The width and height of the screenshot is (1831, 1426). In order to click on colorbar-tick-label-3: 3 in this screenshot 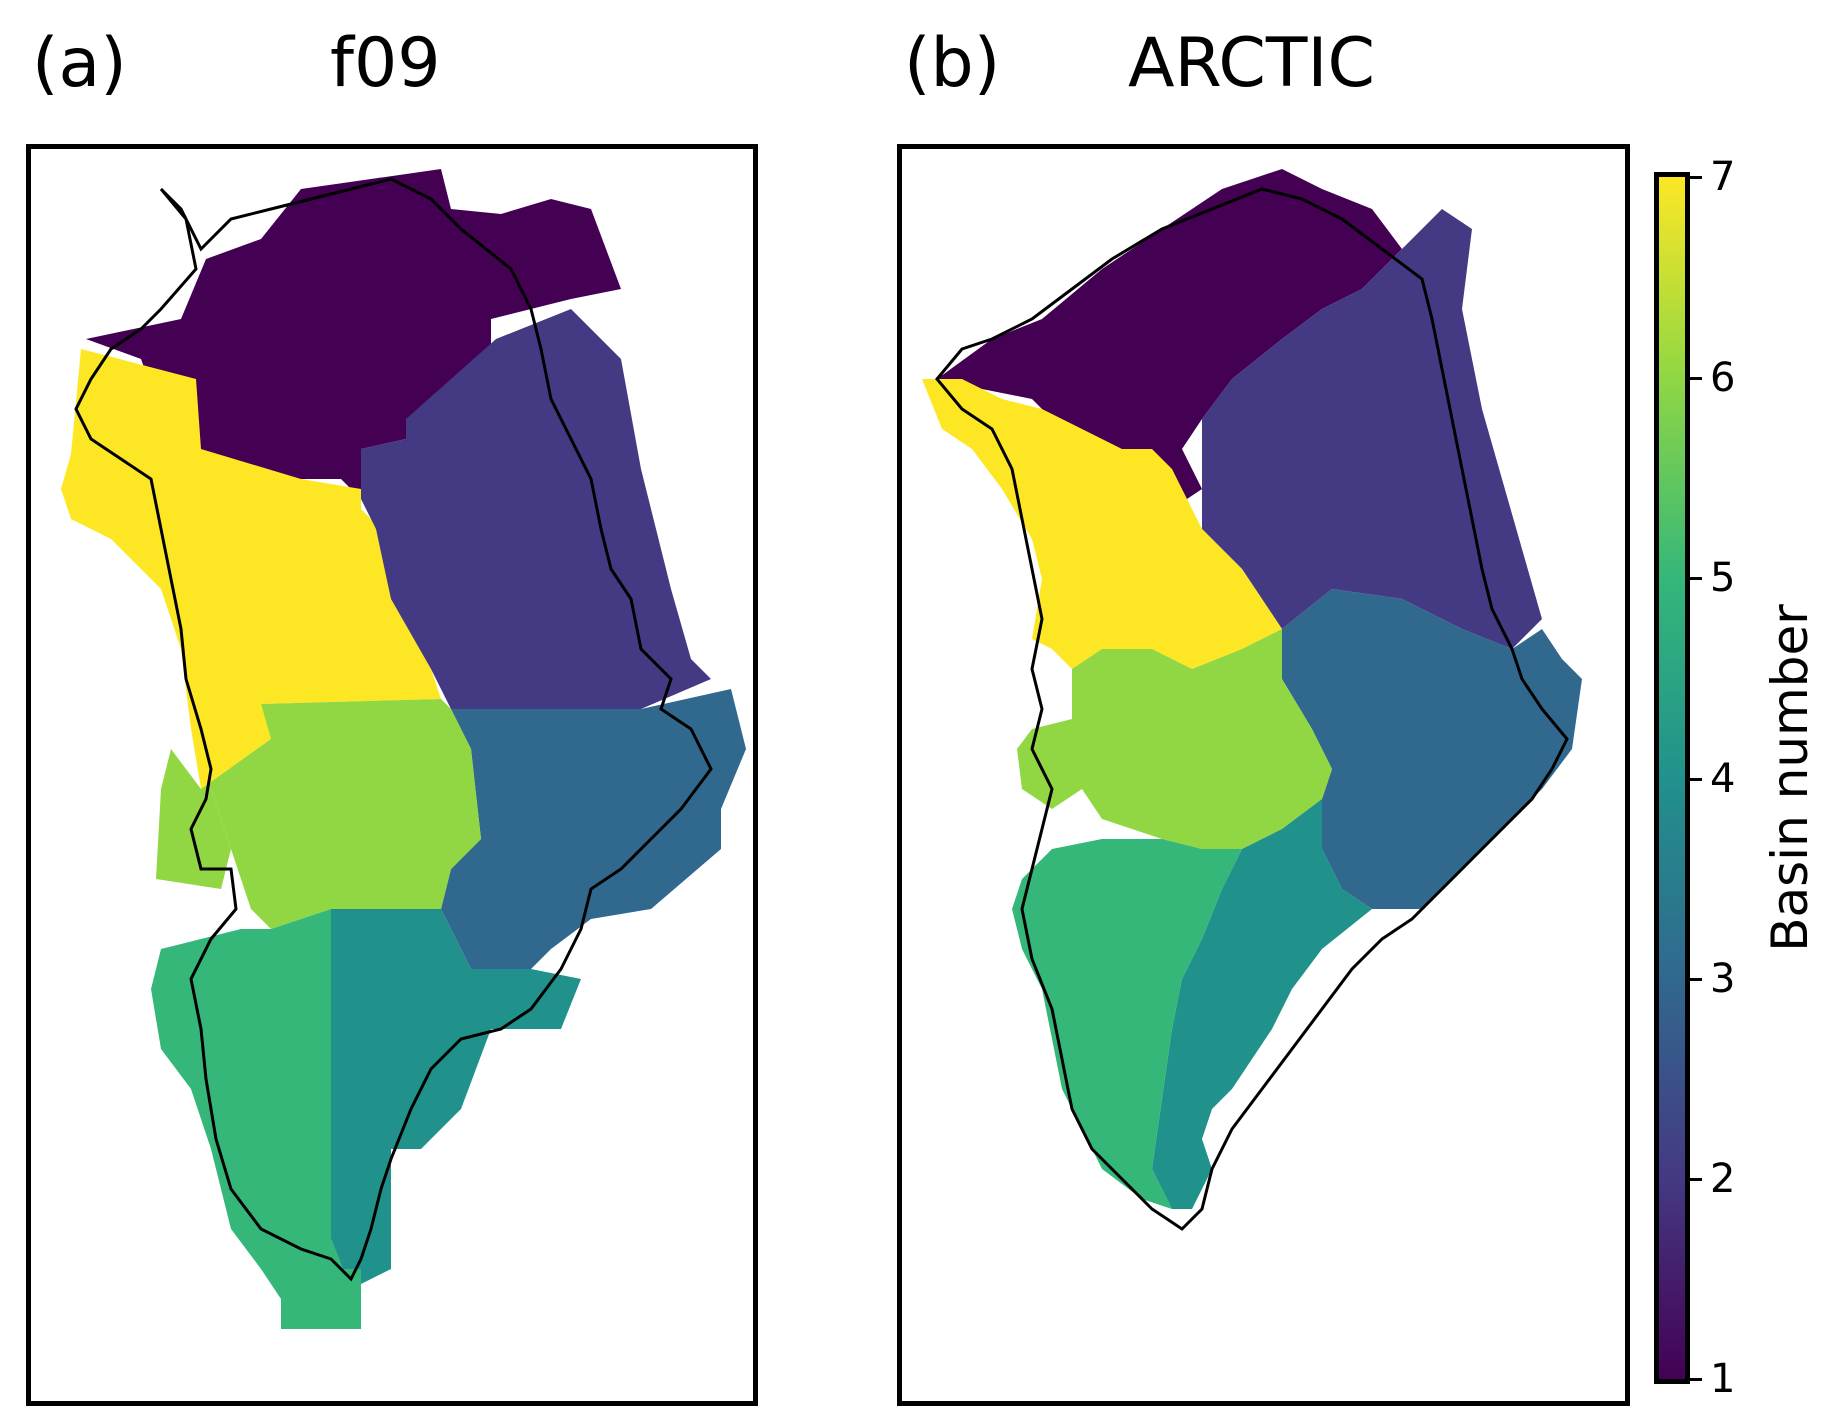, I will do `click(1723, 979)`.